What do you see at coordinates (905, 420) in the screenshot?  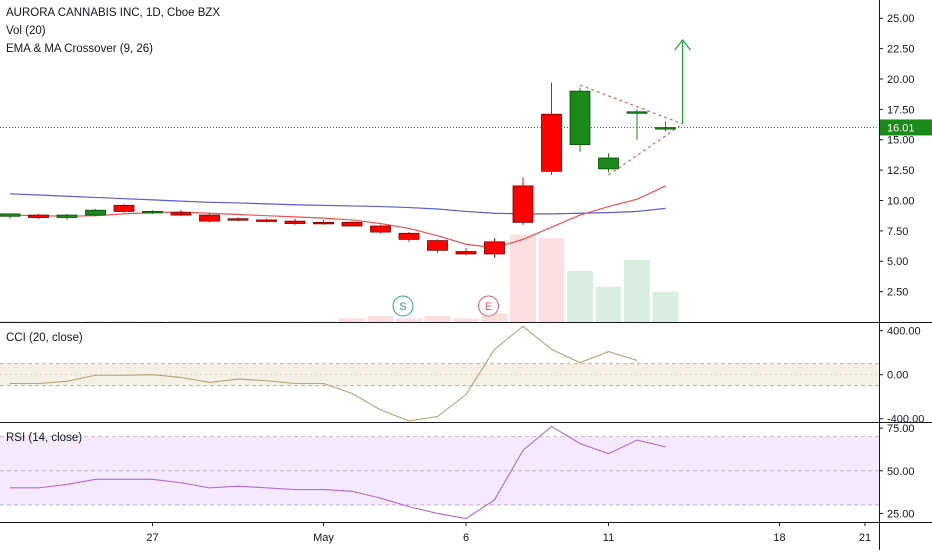 I see `cci-axis-tick-label: -400.00` at bounding box center [905, 420].